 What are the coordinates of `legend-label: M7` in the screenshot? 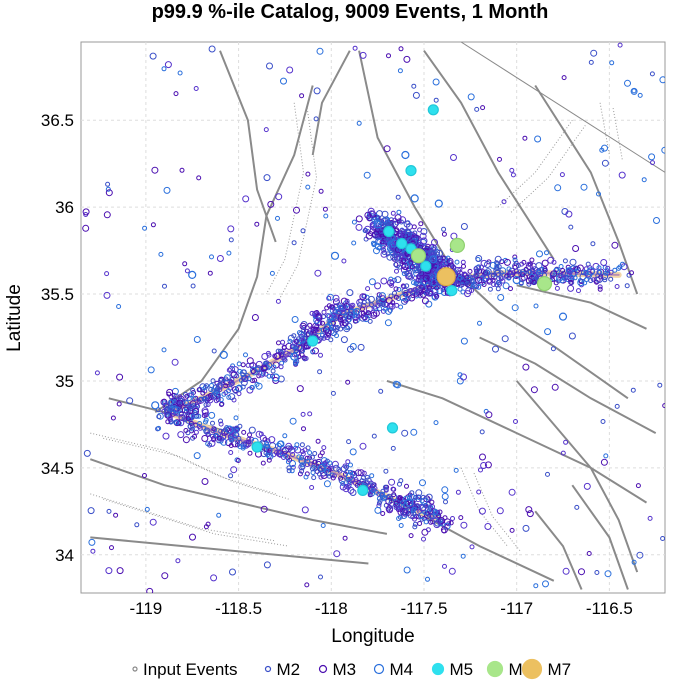 It's located at (560, 669).